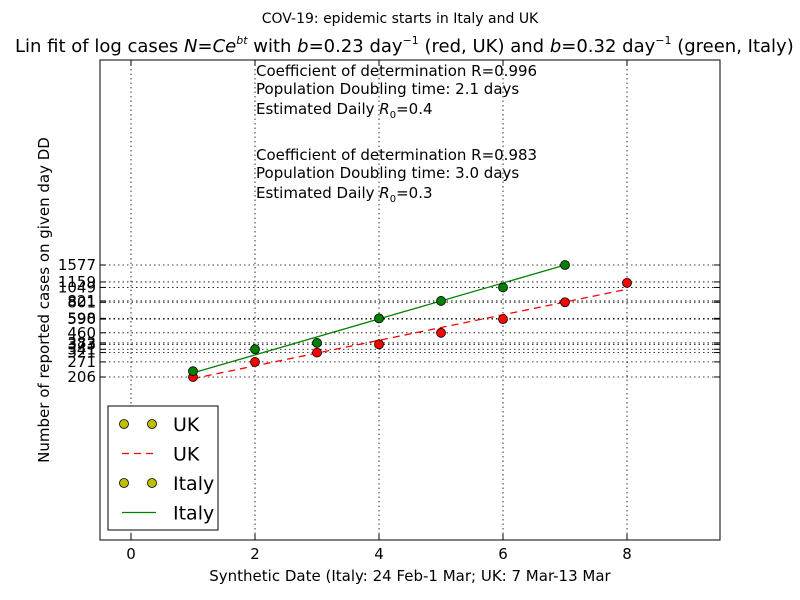  I want to click on annotation-2-line3: Estimated Daily R0=0.3, so click(344, 194).